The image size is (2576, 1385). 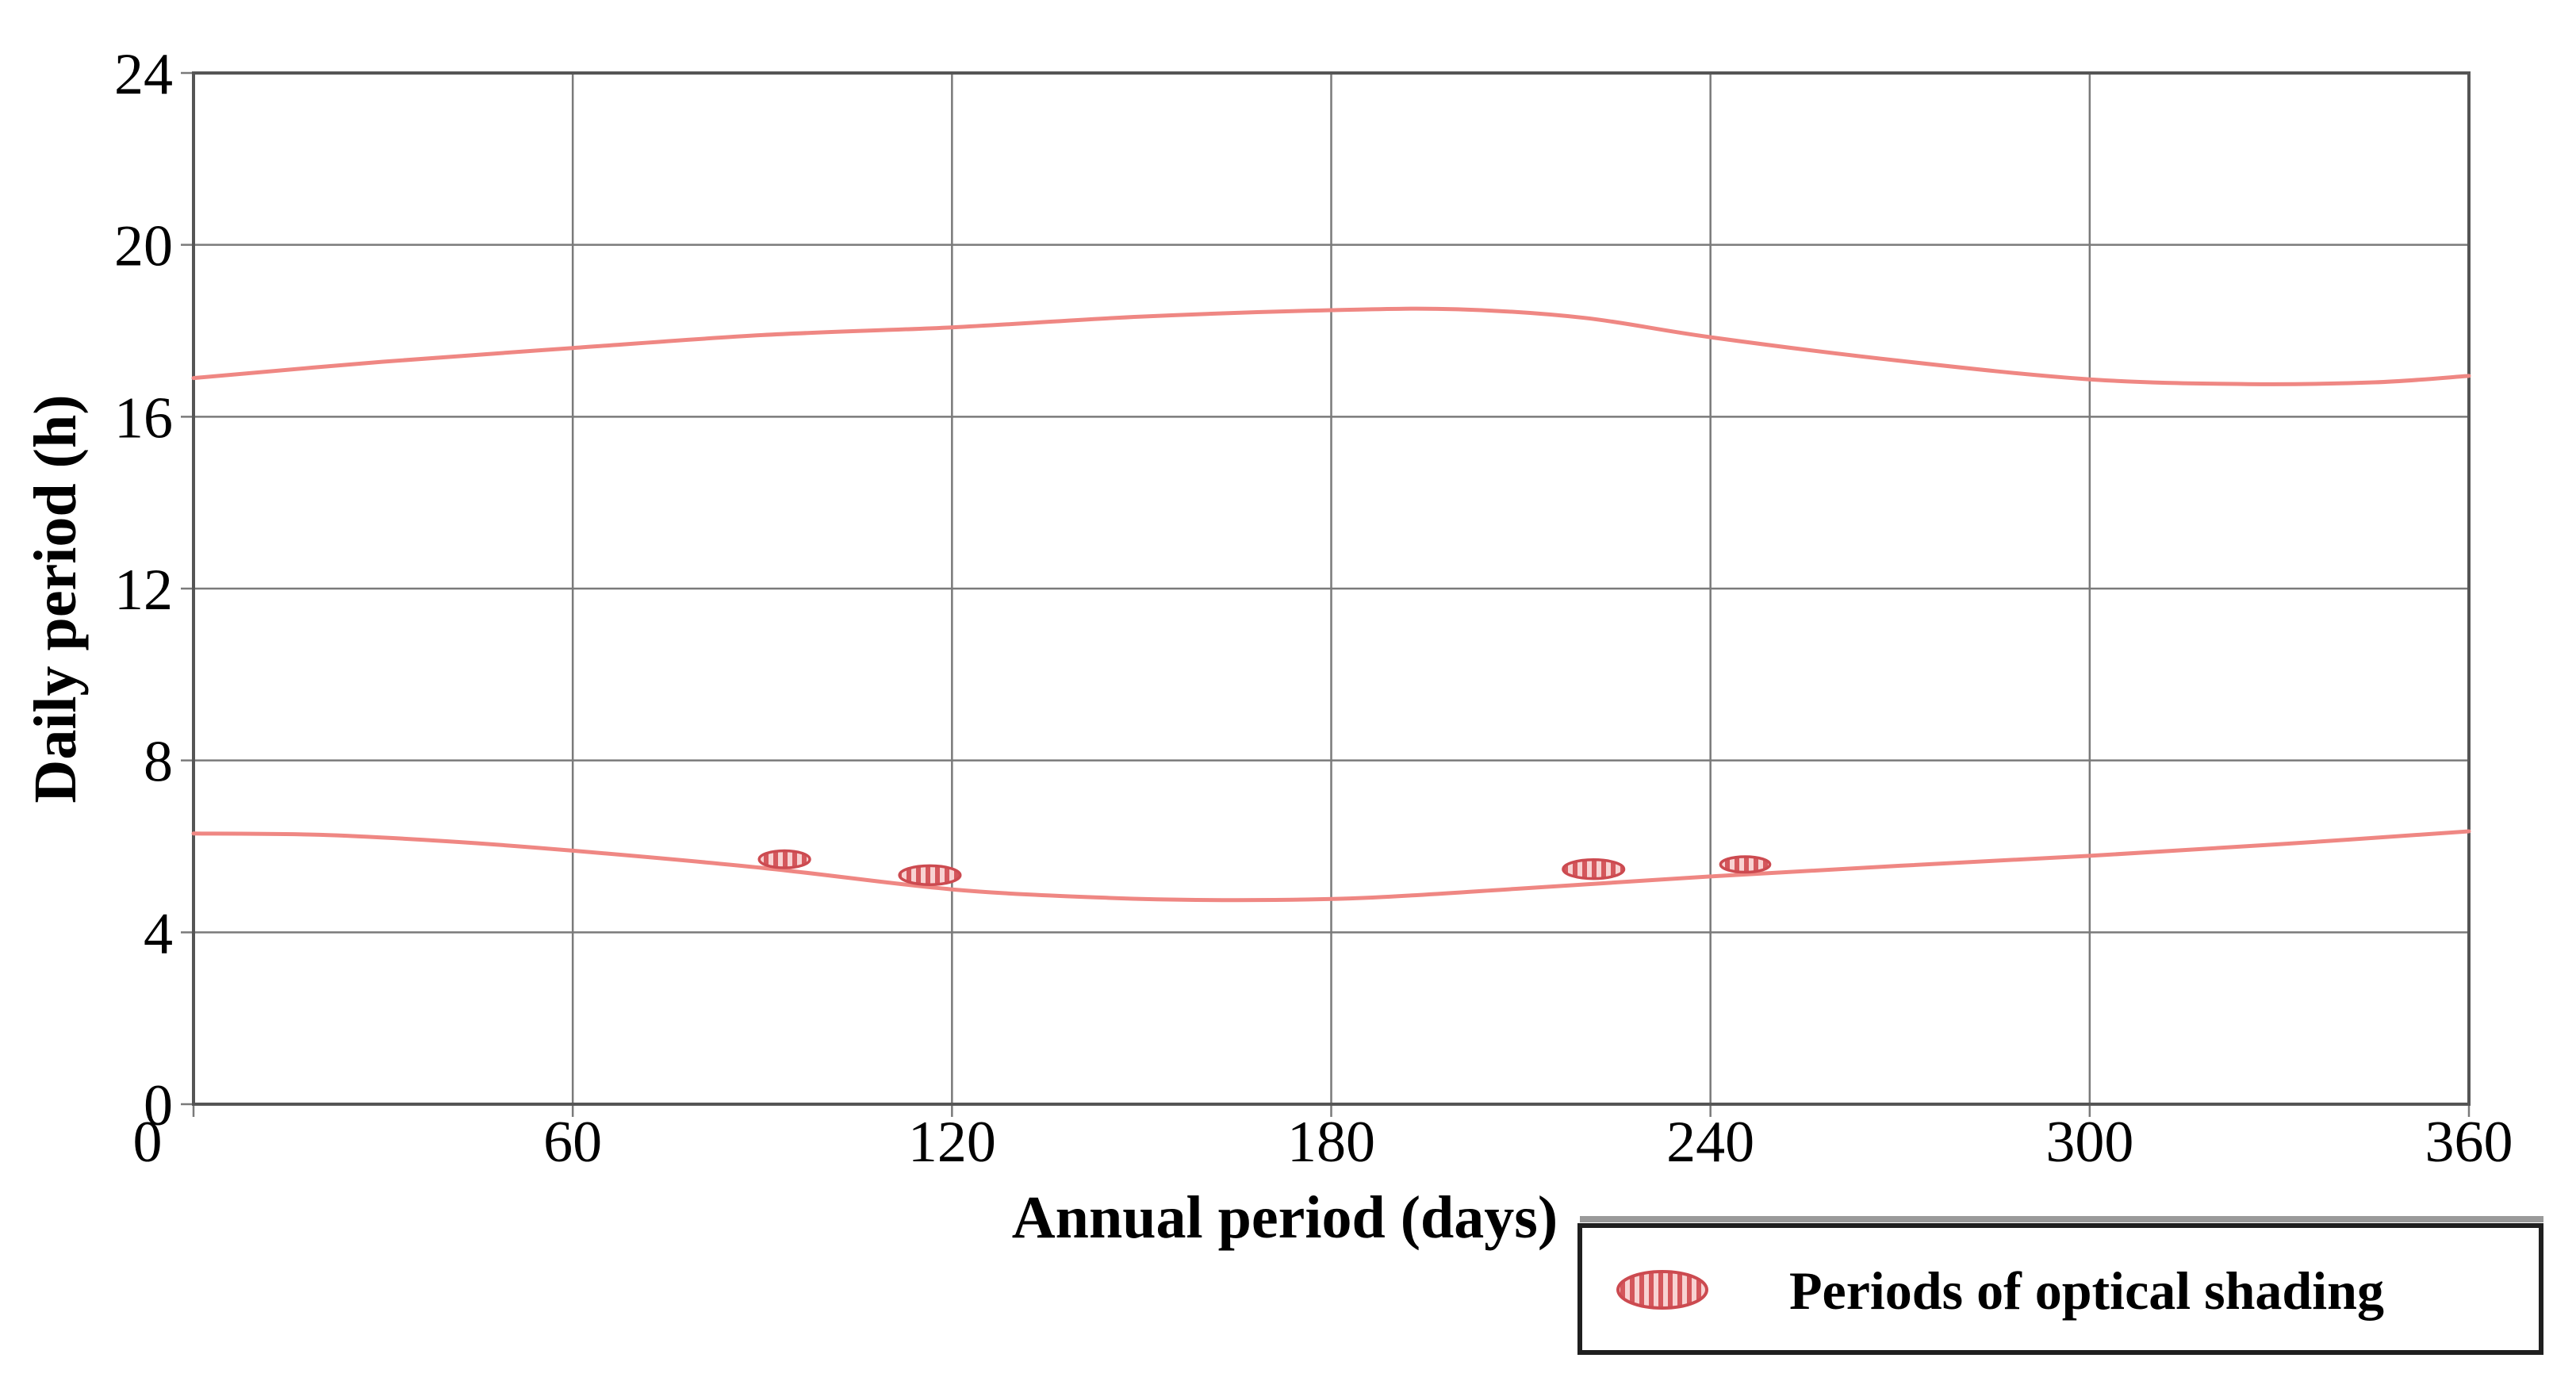 I want to click on legend: Periods of optical shading, so click(x=2060, y=1285).